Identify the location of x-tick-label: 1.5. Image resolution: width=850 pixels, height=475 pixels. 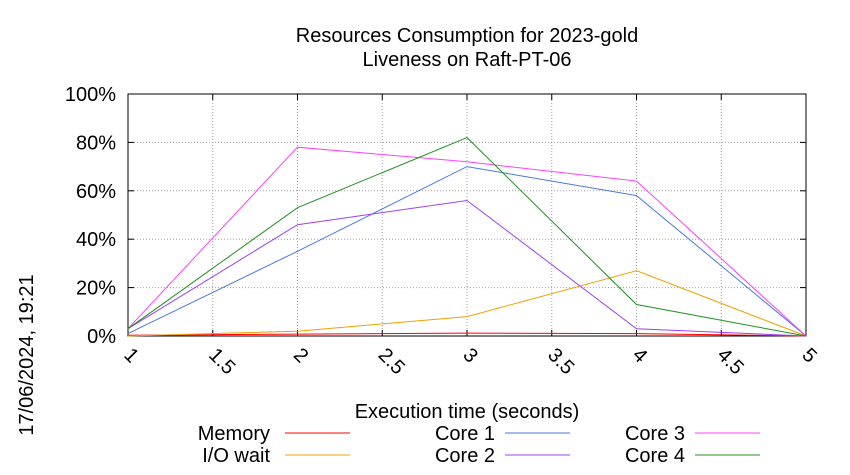
(221, 361).